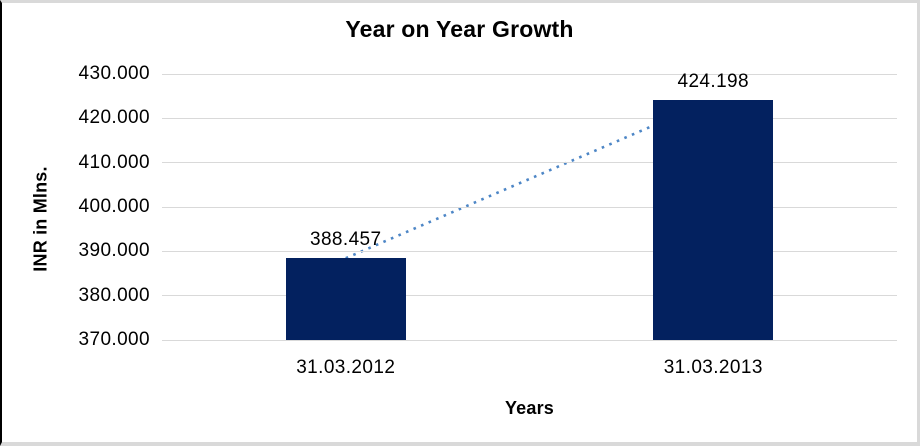 This screenshot has width=920, height=446. What do you see at coordinates (114, 206) in the screenshot?
I see `y-tick-label: 400.000` at bounding box center [114, 206].